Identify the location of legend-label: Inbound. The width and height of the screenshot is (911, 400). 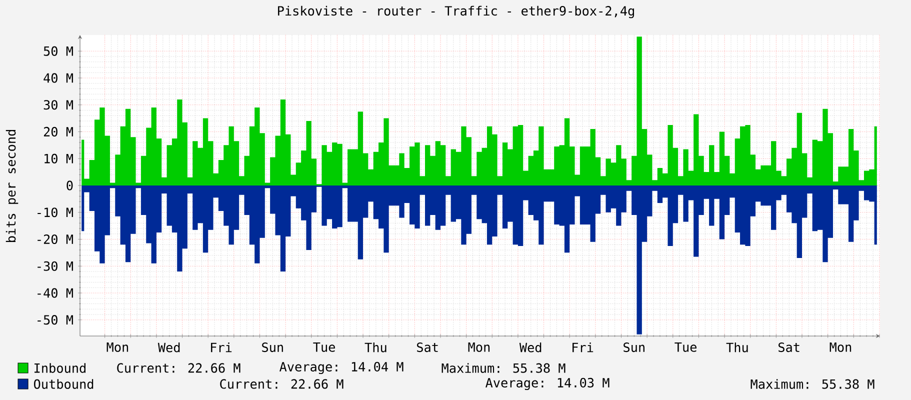
(60, 368).